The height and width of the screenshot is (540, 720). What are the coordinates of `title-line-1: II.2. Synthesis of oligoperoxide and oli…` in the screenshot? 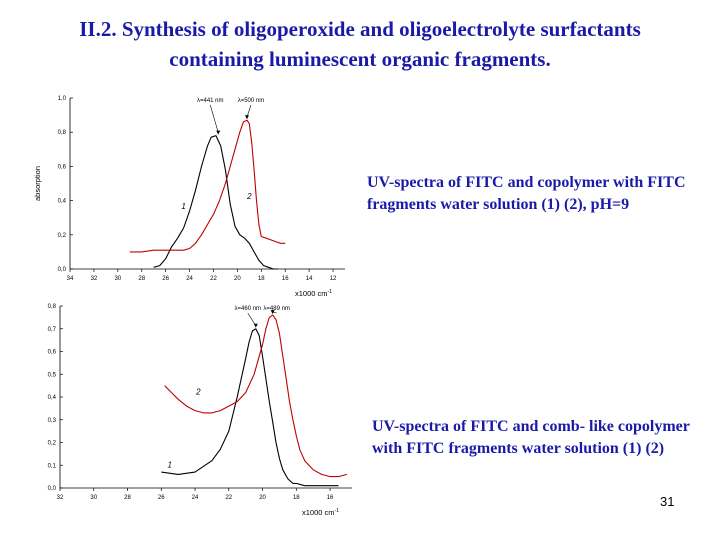 It's located at (360, 29).